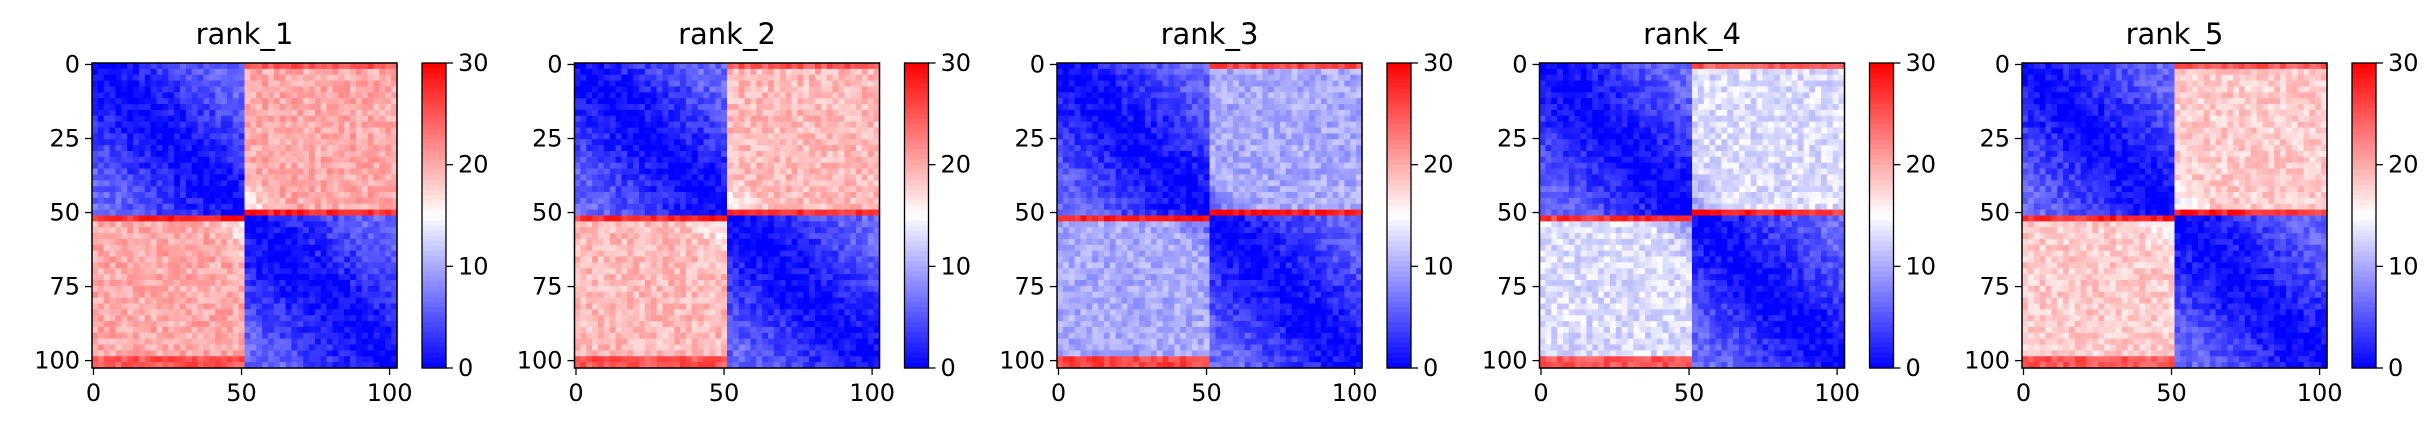 Image resolution: width=2435 pixels, height=438 pixels. Describe the element at coordinates (434, 254) in the screenshot. I see `colorbar-segment` at that location.